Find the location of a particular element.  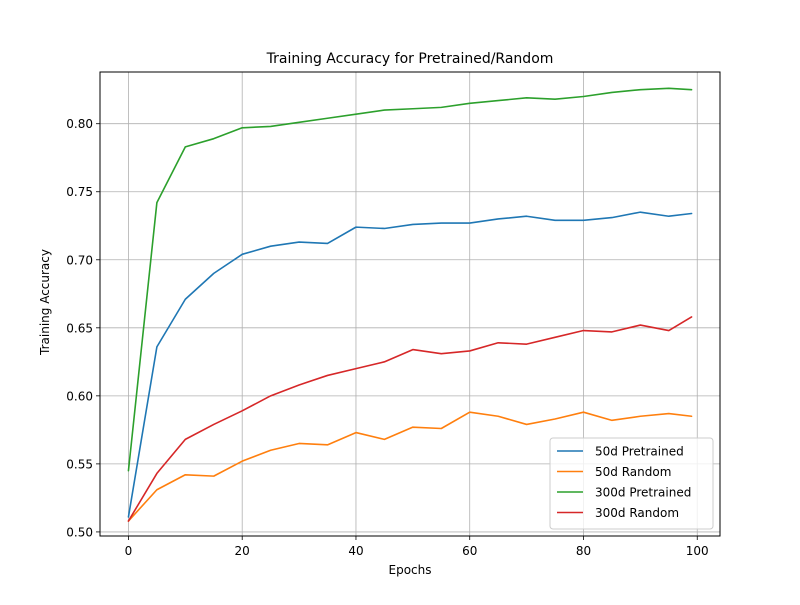

x-axis-label: Epochs is located at coordinates (410, 570).